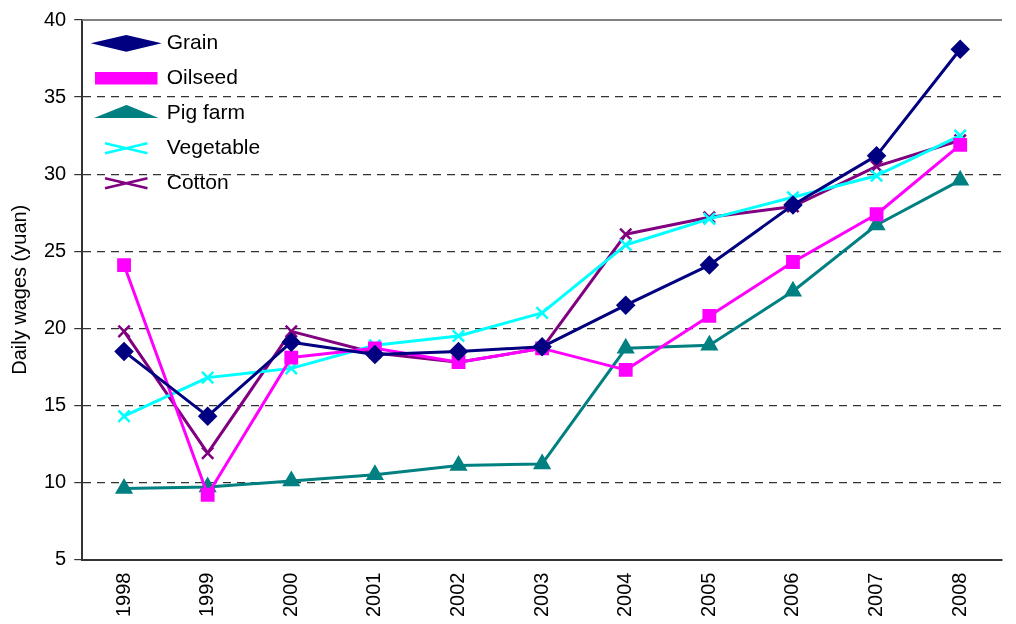  I want to click on y-tick-label: 5, so click(61, 558).